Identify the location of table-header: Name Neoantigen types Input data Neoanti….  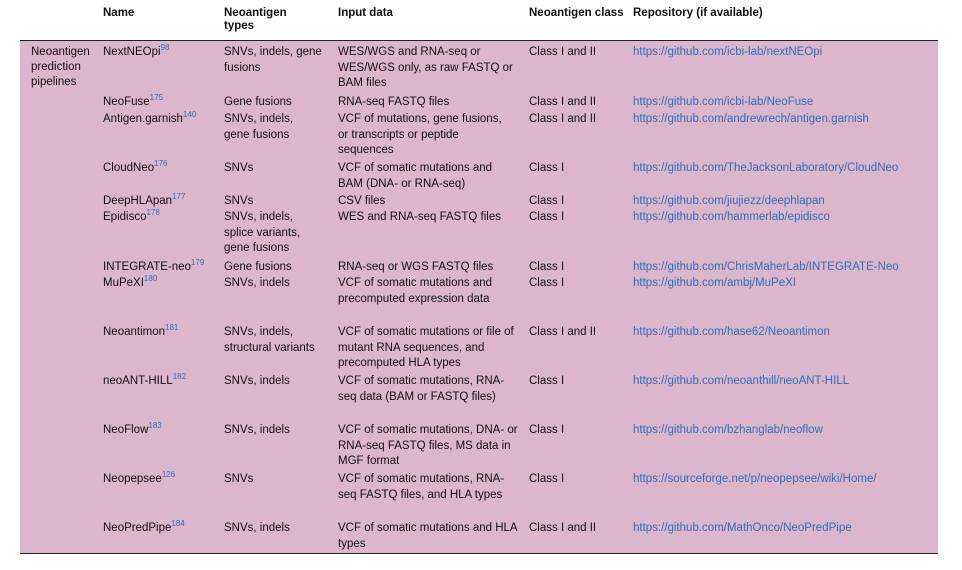
(479, 20).